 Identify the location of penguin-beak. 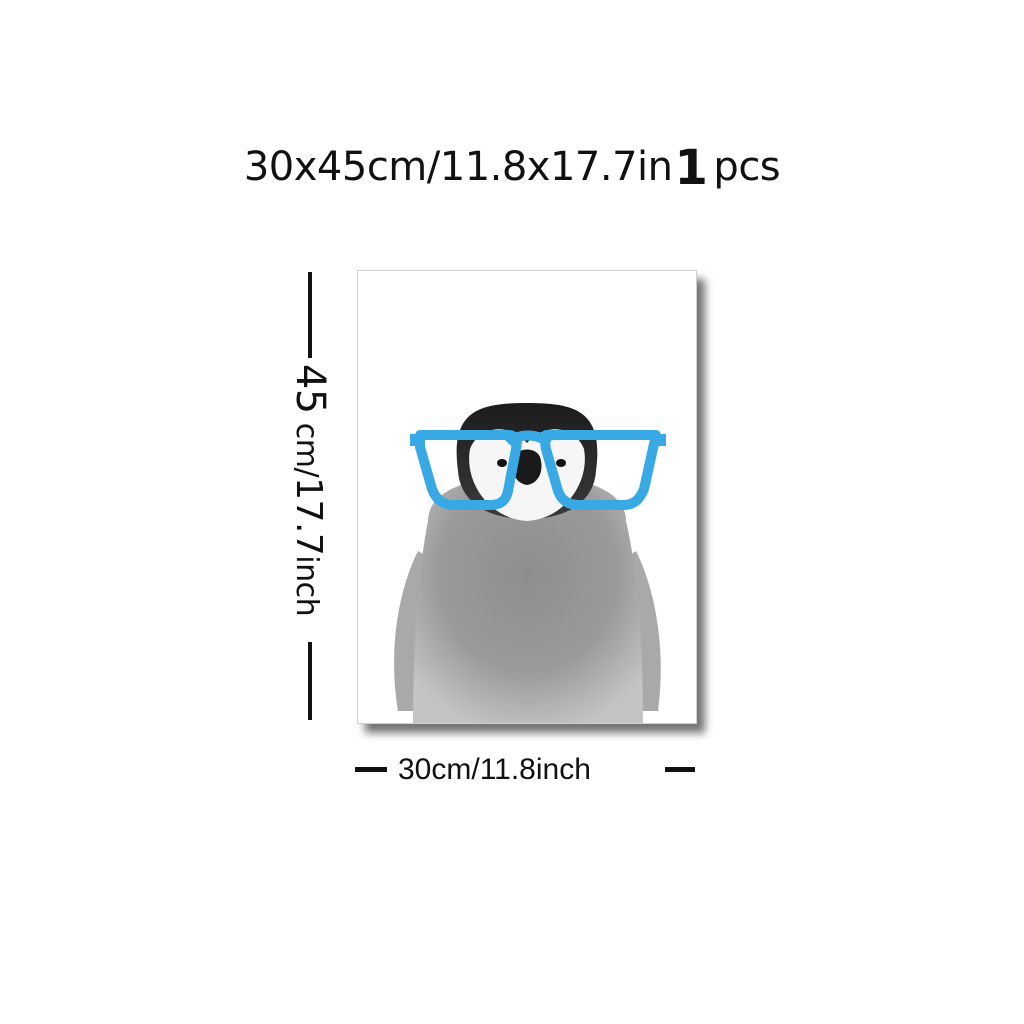
(527, 467).